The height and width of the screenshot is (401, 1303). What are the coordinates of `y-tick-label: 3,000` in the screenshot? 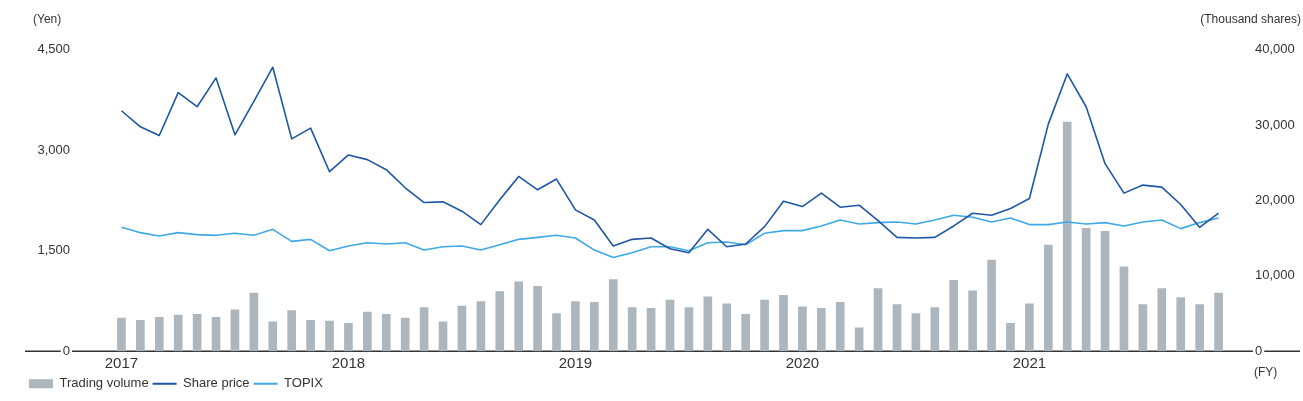 It's located at (53, 149).